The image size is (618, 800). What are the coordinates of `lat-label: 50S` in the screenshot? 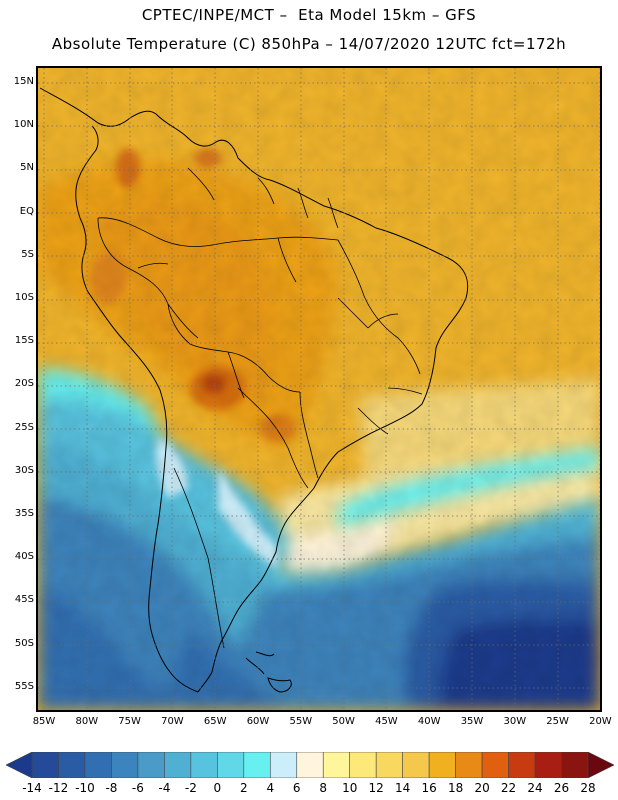 It's located at (24, 643).